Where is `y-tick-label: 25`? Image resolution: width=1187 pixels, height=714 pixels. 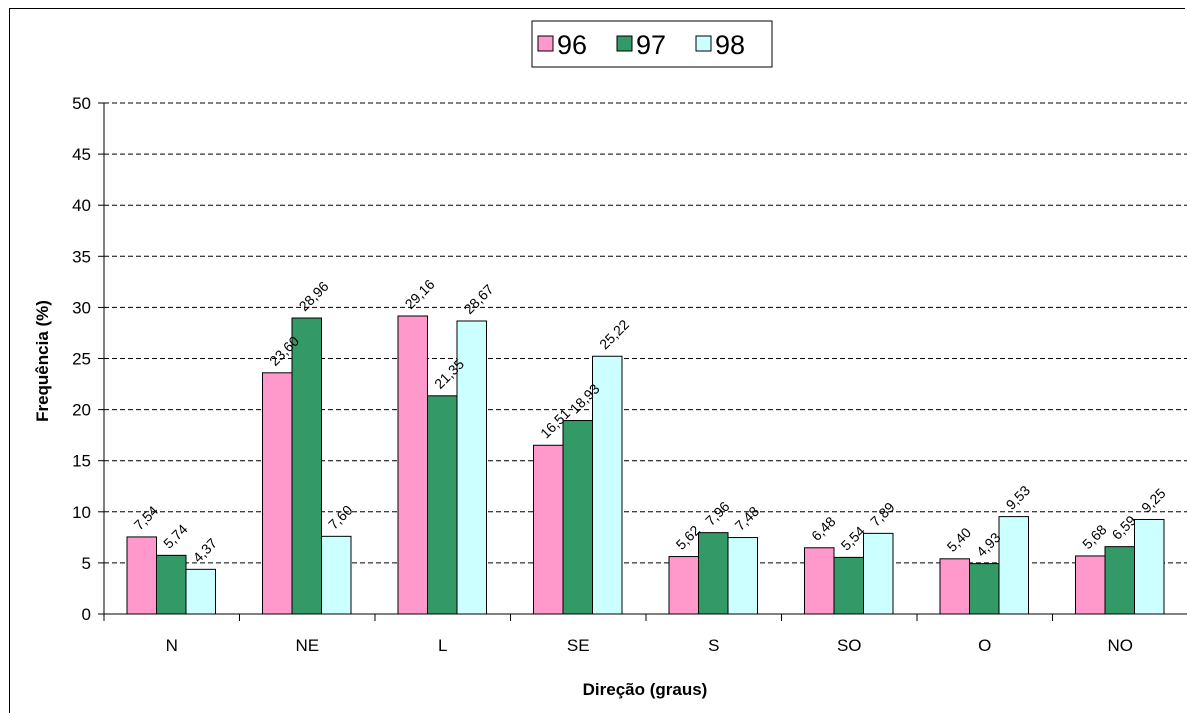 y-tick-label: 25 is located at coordinates (81, 359).